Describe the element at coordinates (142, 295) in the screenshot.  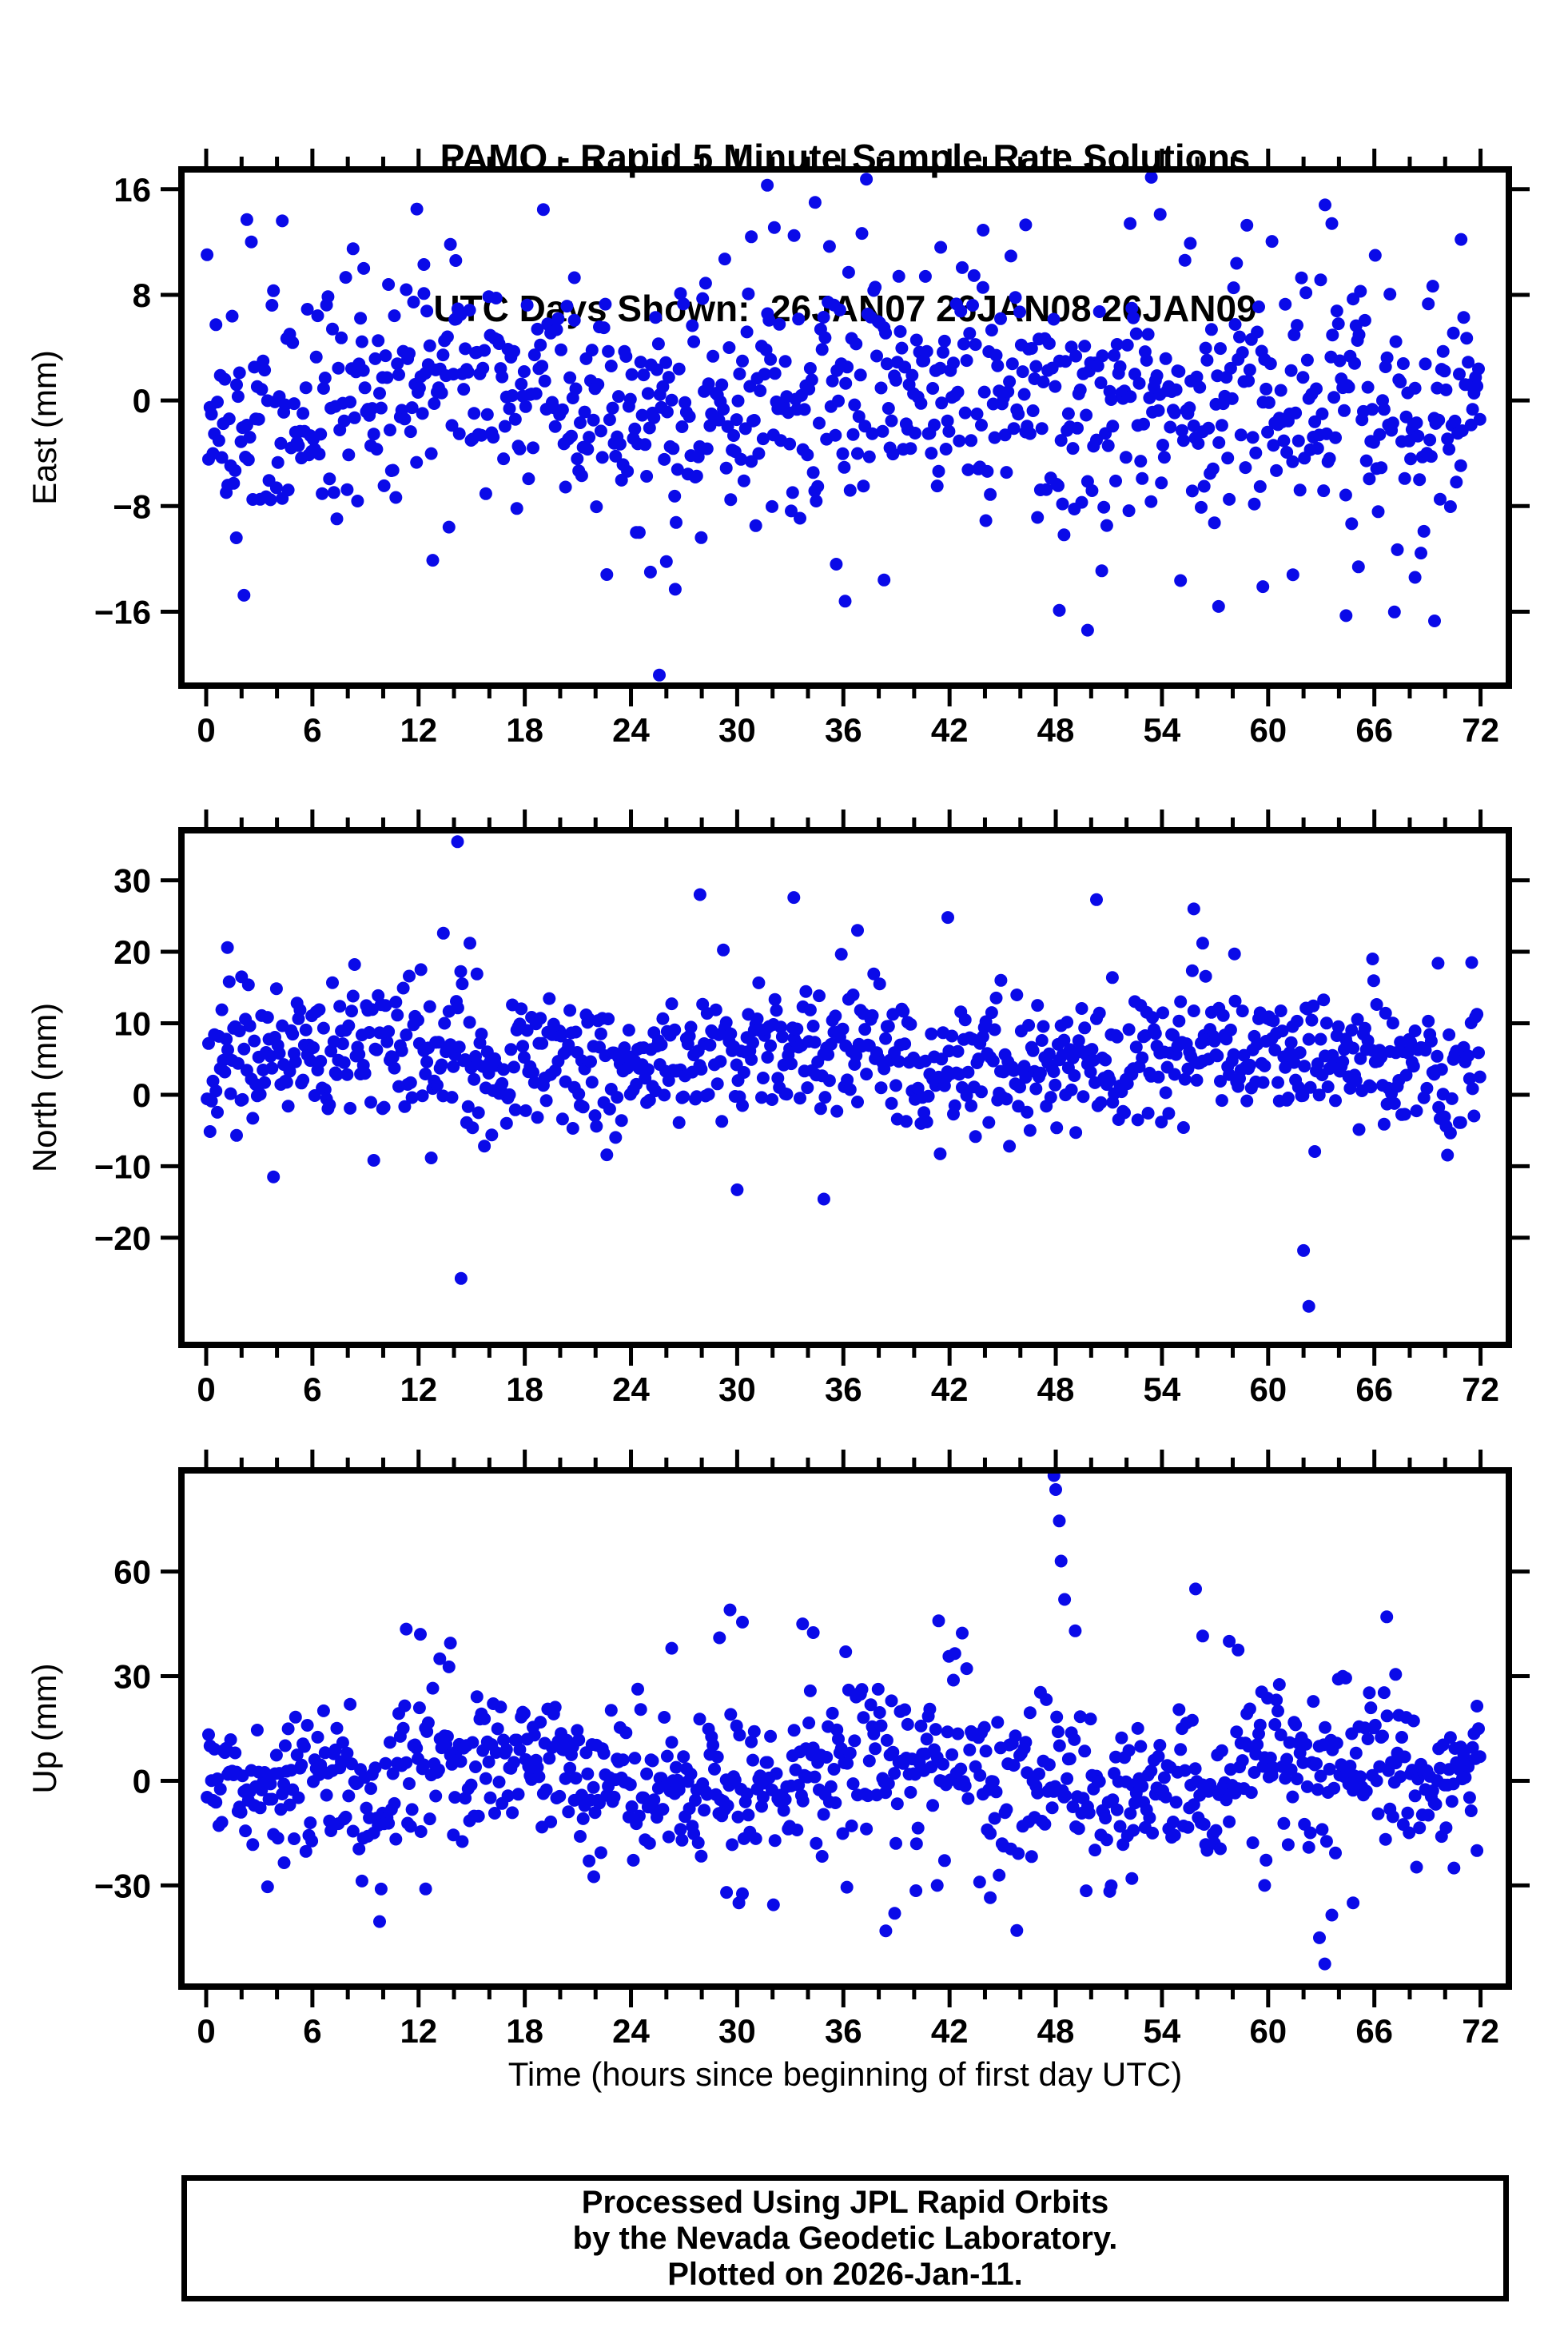
I see `svg-text: 8` at that location.